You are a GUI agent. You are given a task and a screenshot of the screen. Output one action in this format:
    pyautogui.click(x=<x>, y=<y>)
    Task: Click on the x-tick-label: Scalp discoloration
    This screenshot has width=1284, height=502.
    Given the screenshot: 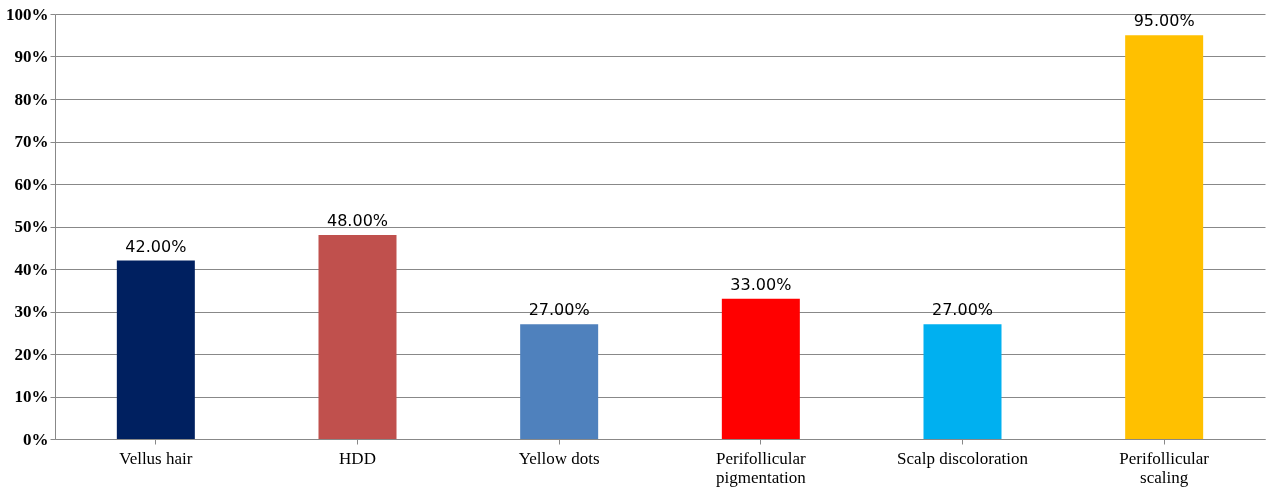 What is the action you would take?
    pyautogui.click(x=963, y=458)
    